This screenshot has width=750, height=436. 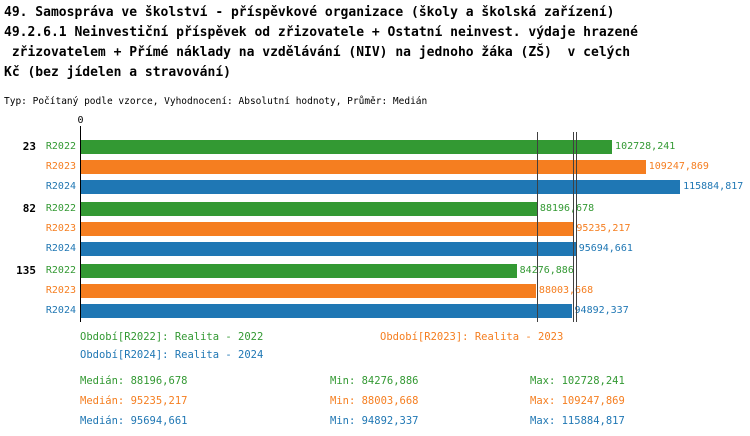 I want to click on stat-min: Min: 88003,668, so click(x=374, y=401).